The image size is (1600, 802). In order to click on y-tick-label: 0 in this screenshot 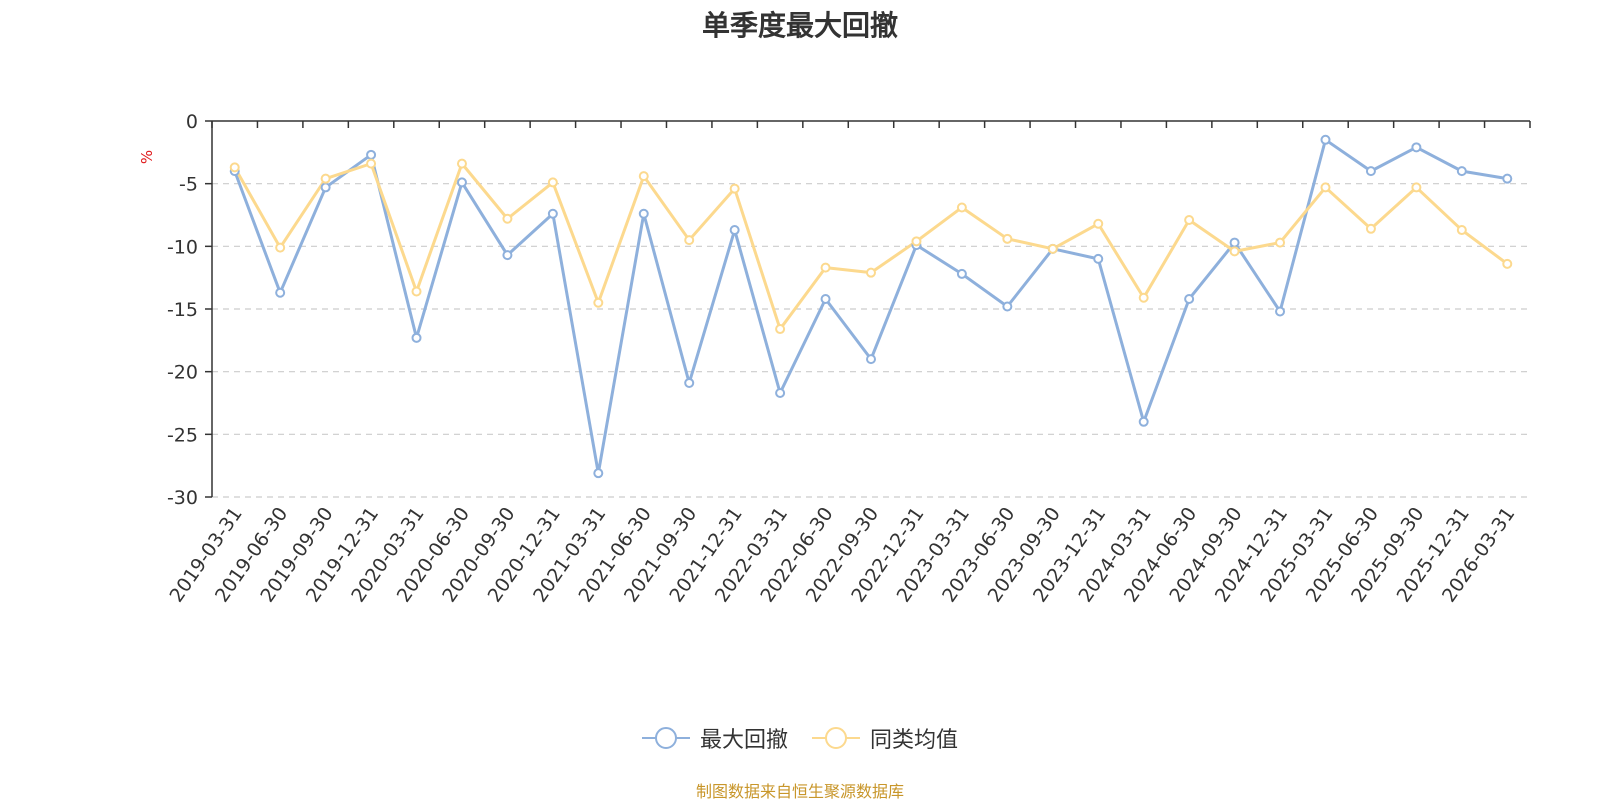, I will do `click(192, 122)`.